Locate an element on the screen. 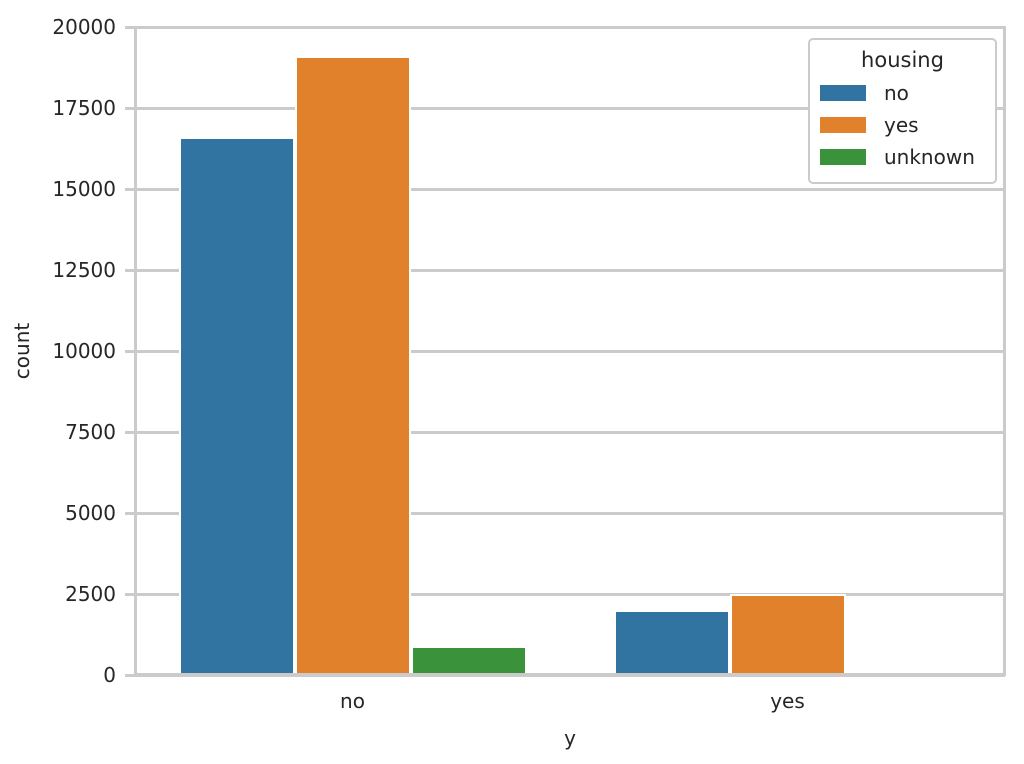  y-tick-label: 12500 is located at coordinates (84, 270).